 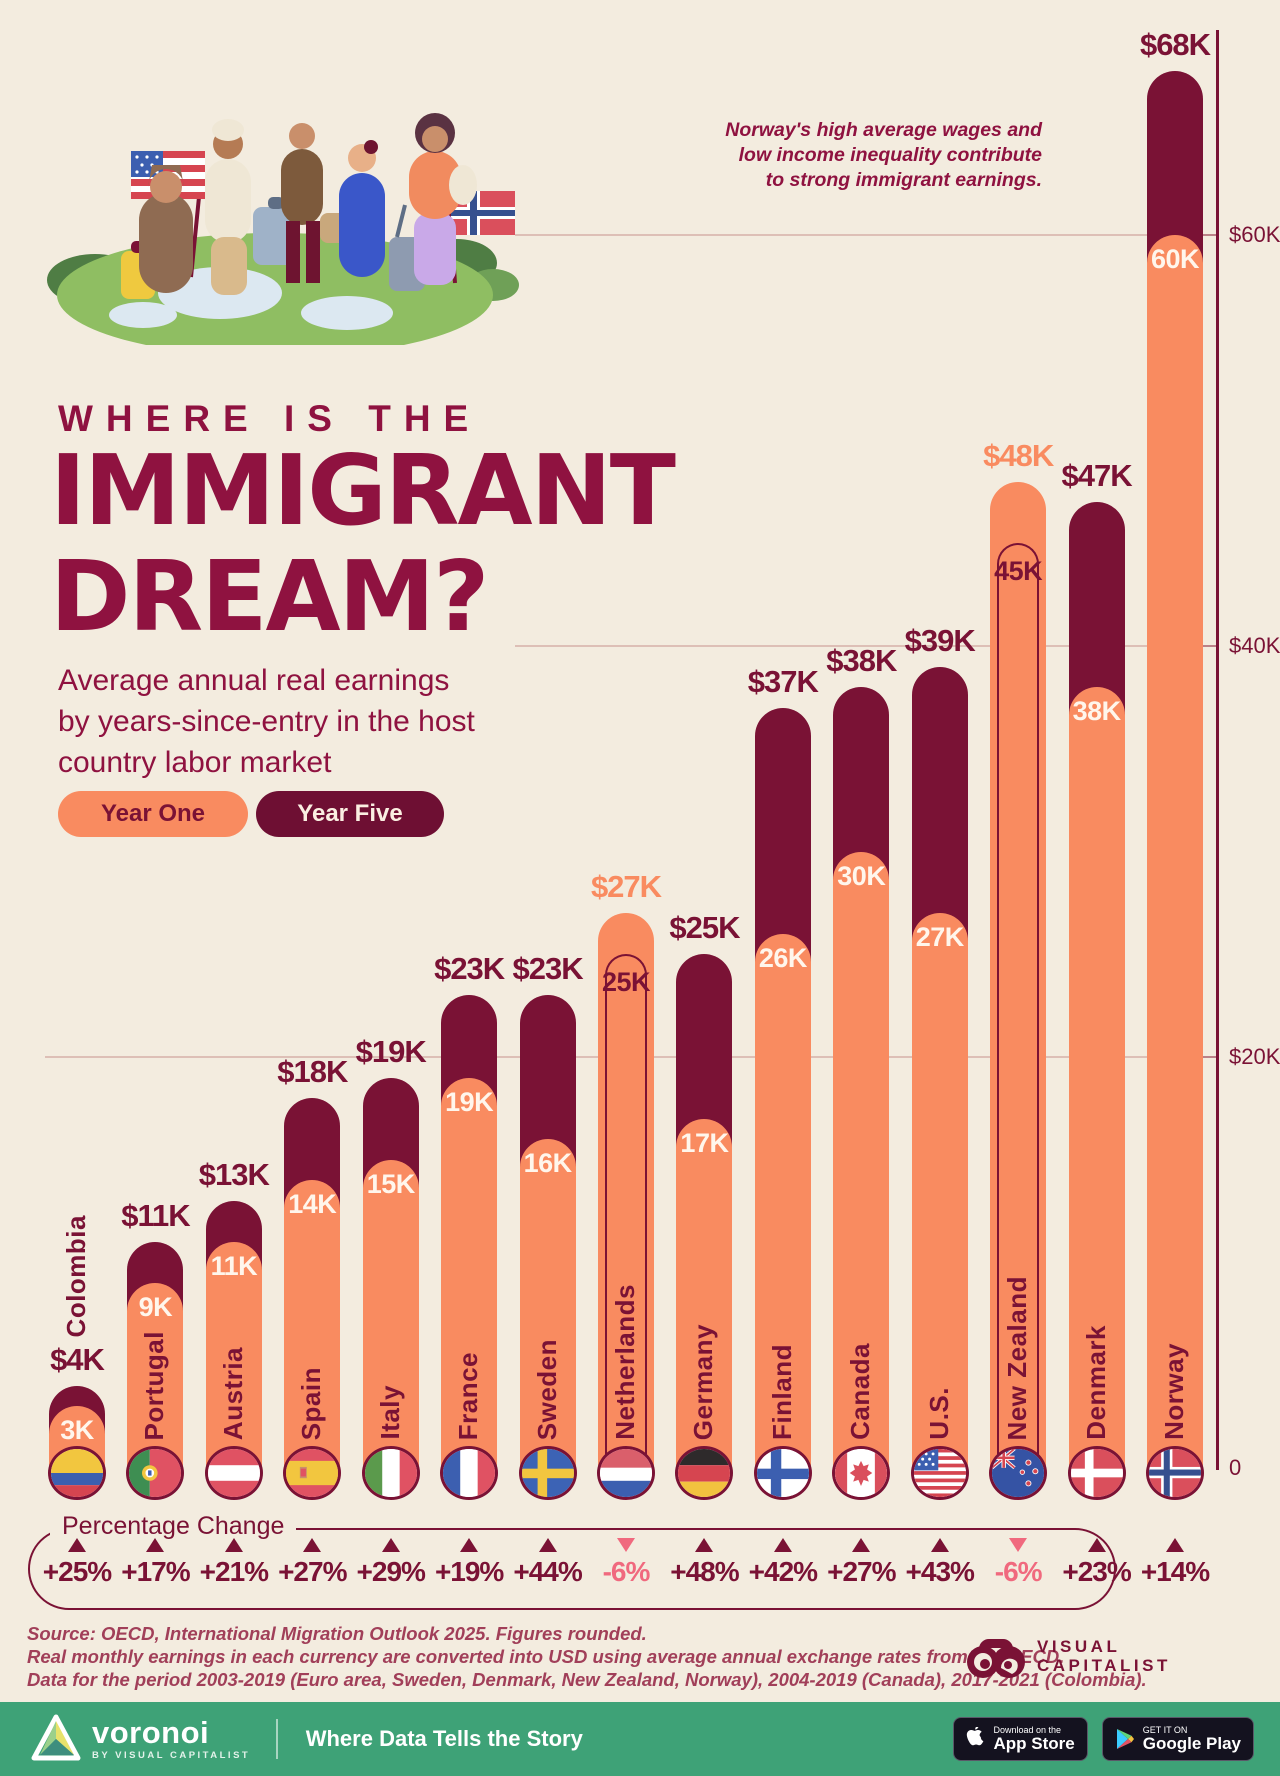 I want to click on country-label-us: U.S., so click(x=938, y=1413).